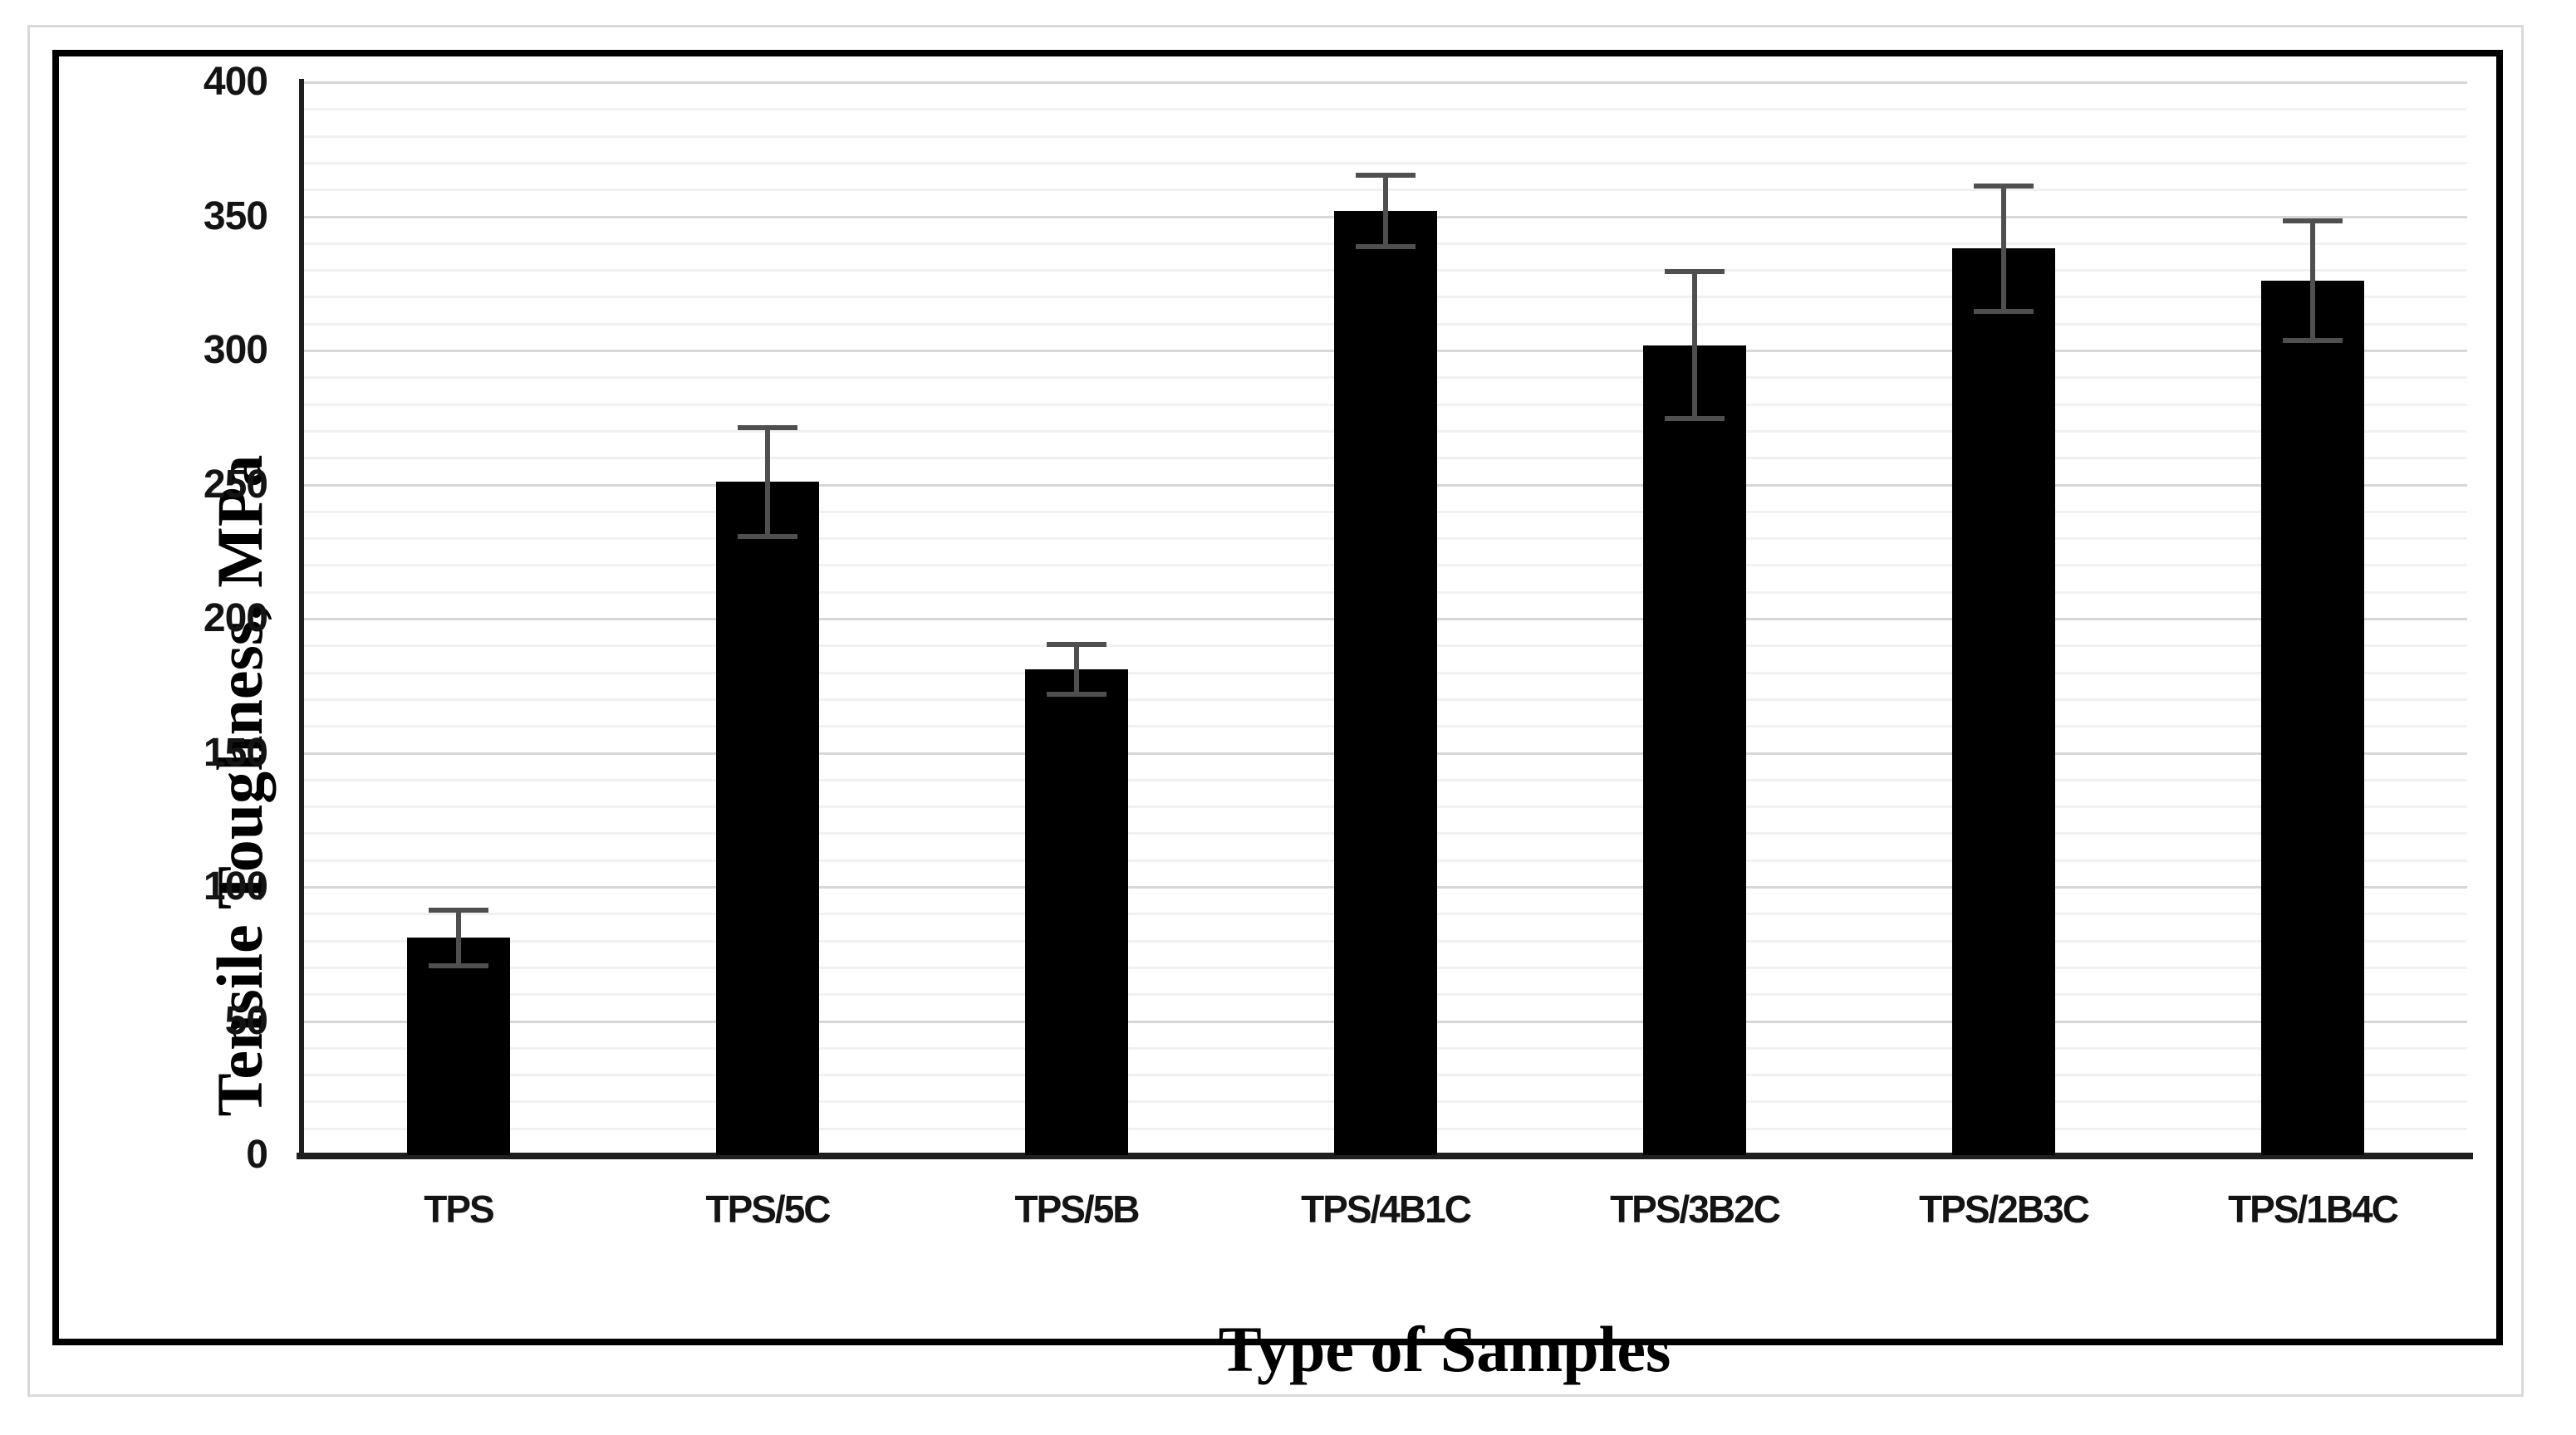 The image size is (2576, 1435). I want to click on x-tick-label: TPS/5B, so click(1077, 1209).